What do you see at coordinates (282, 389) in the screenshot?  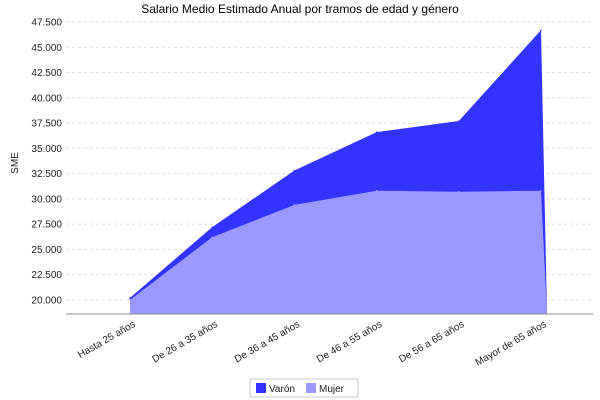 I see `legend-label: Varón` at bounding box center [282, 389].